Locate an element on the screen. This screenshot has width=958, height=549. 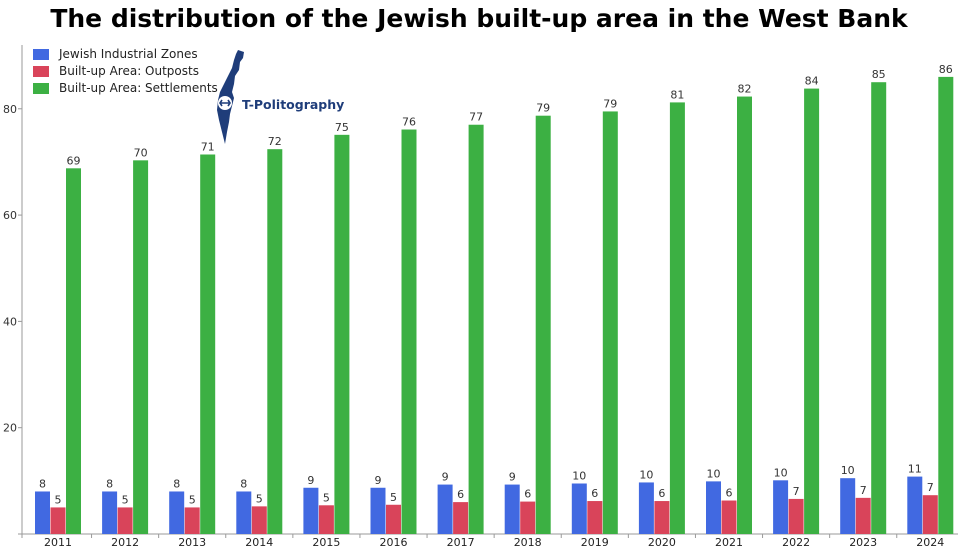
bar-industrial-2022 is located at coordinates (781, 507).